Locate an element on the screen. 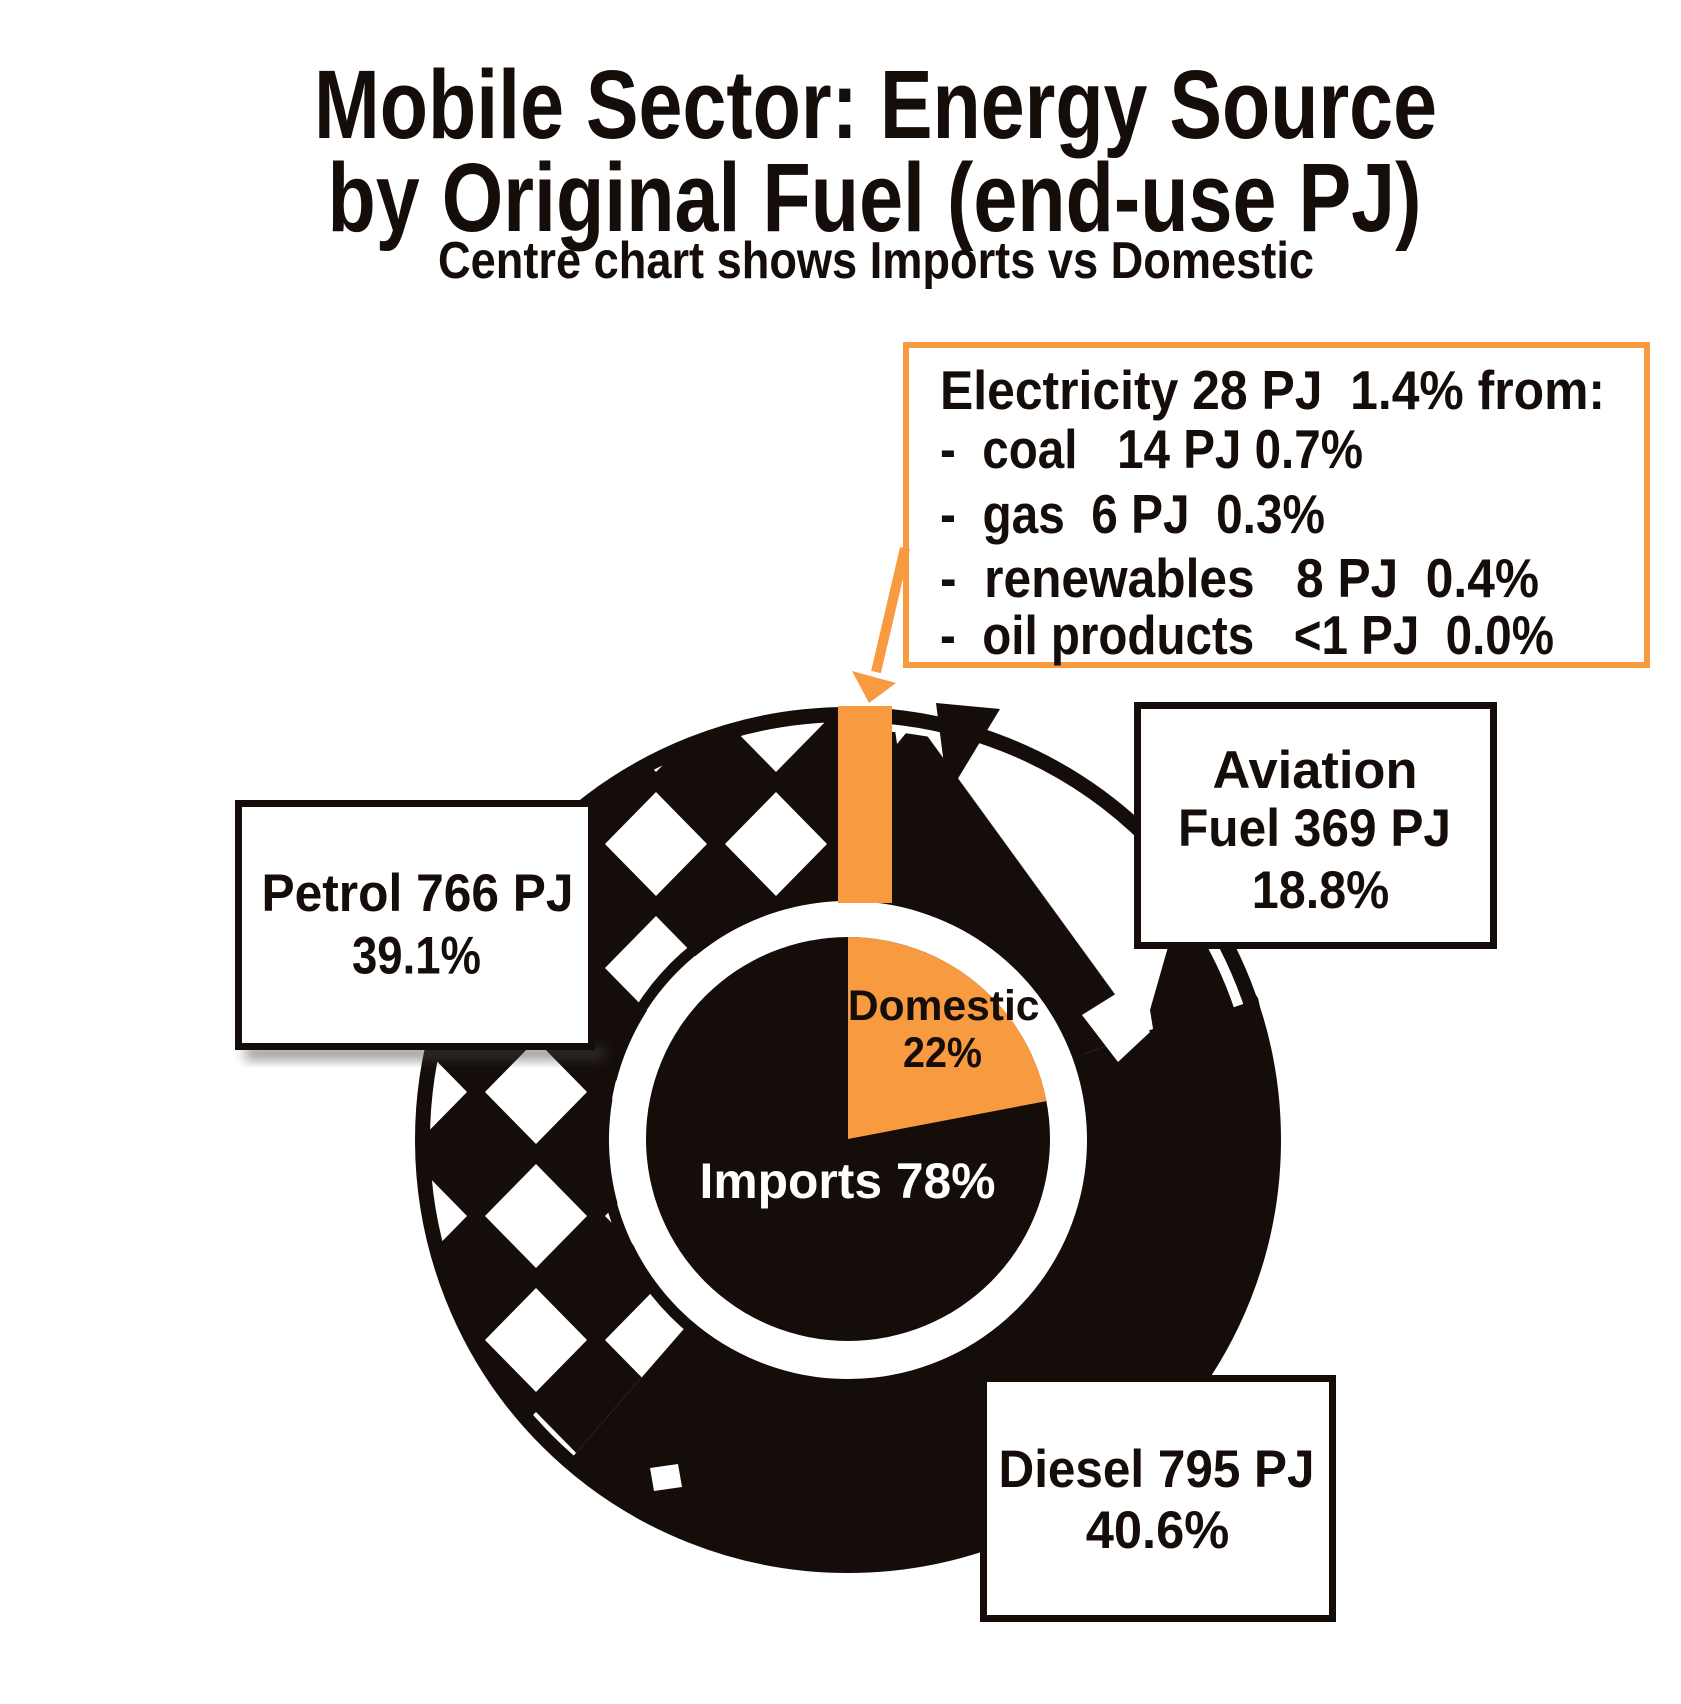  svg-text: 39.1% is located at coordinates (416, 956).